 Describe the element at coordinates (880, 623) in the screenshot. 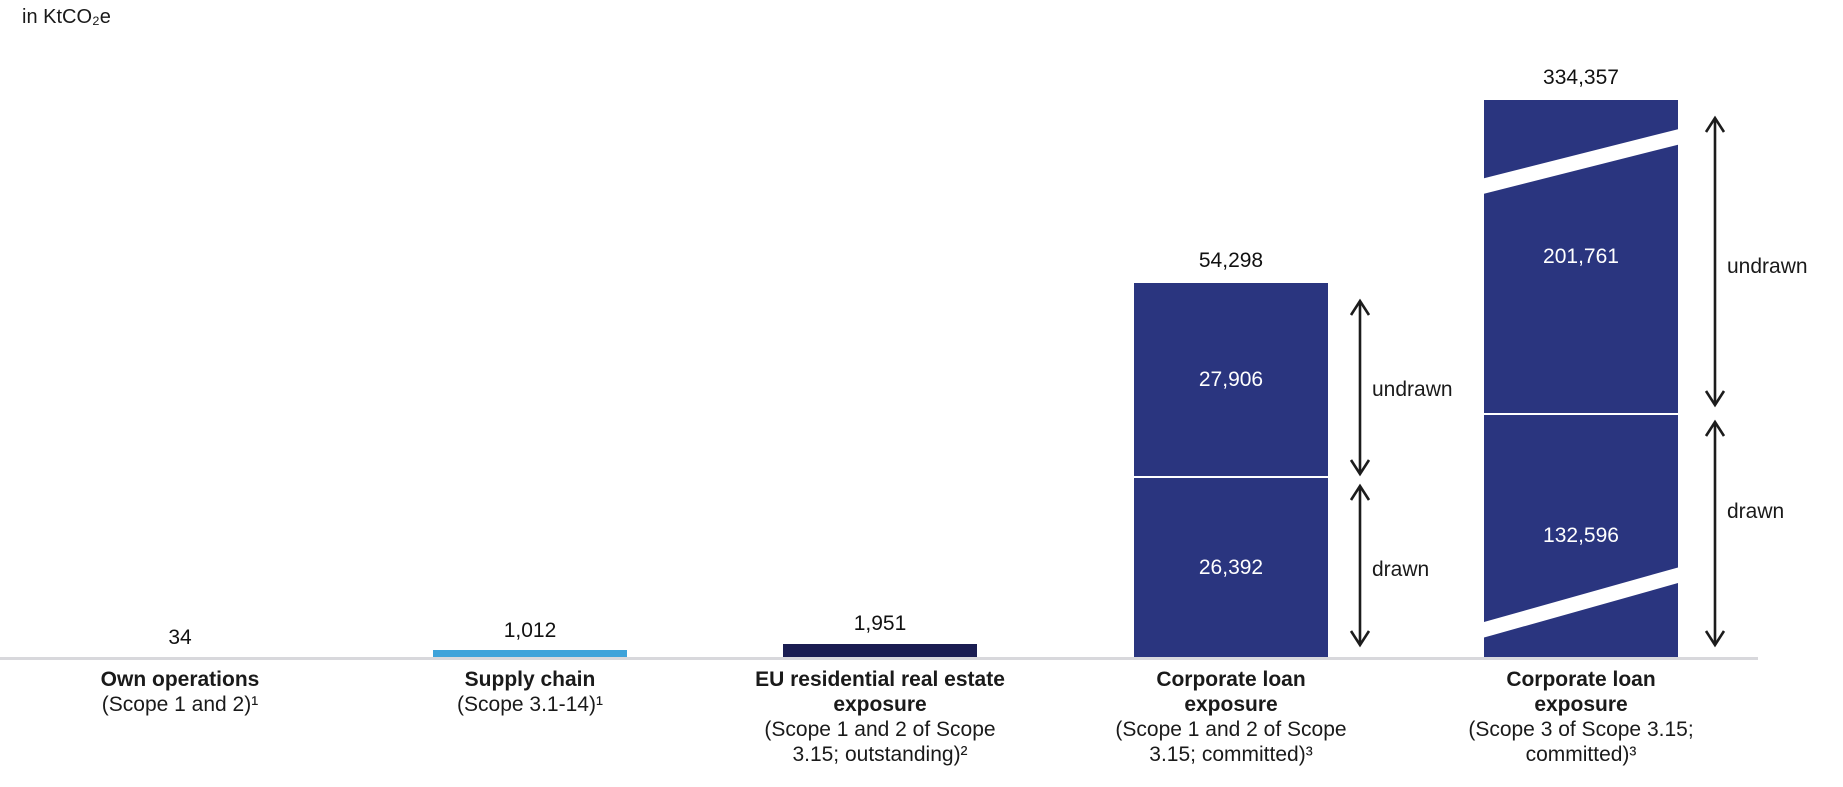

I see `total-label-real-estate: 1,951` at that location.